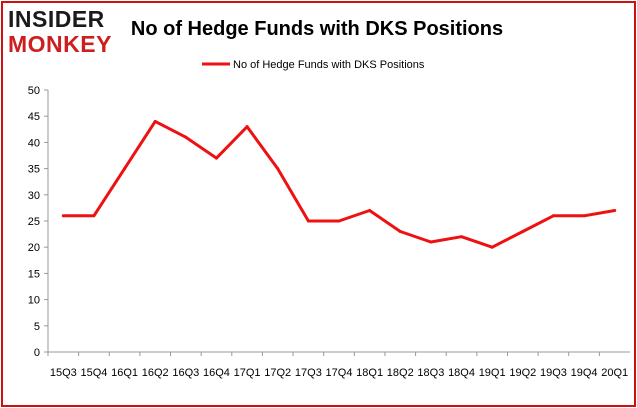  Describe the element at coordinates (34, 117) in the screenshot. I see `y-tick-label: 45` at that location.